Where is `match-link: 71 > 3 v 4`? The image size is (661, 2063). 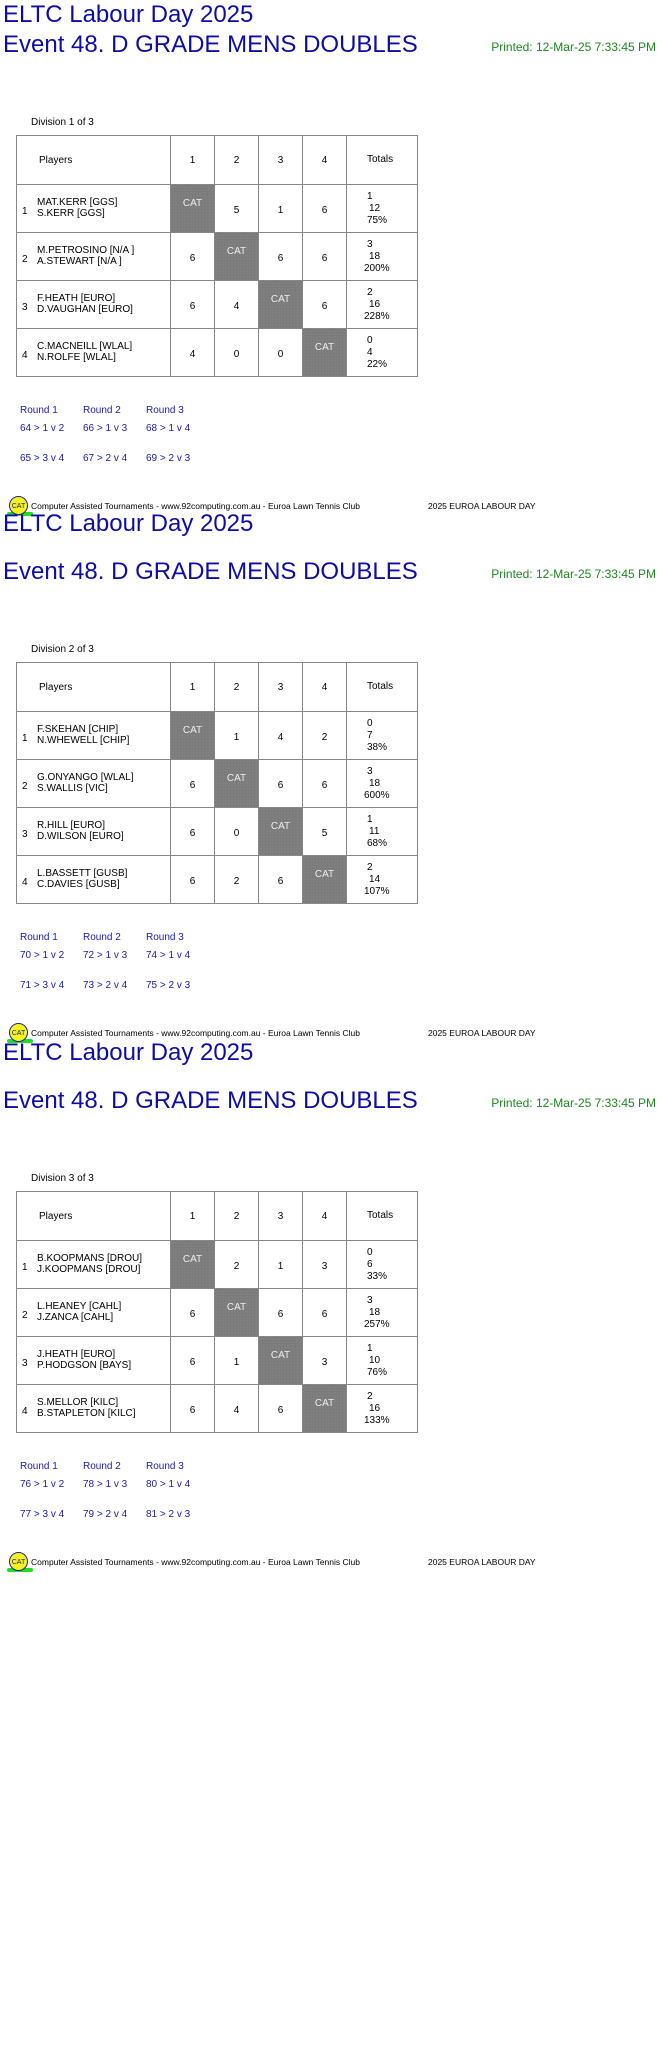 match-link: 71 > 3 v 4 is located at coordinates (42, 985).